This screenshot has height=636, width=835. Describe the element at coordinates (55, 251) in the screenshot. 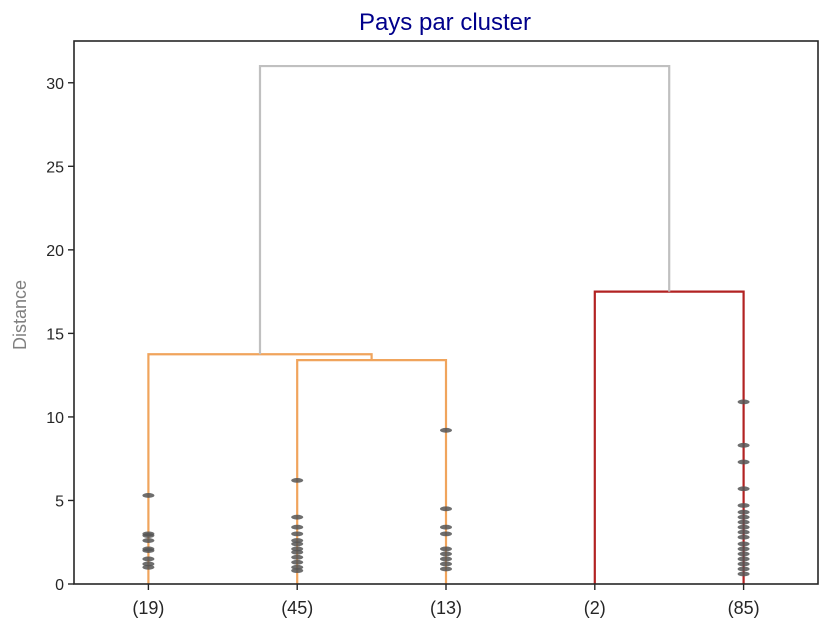

I see `y-tick-label: 20` at that location.